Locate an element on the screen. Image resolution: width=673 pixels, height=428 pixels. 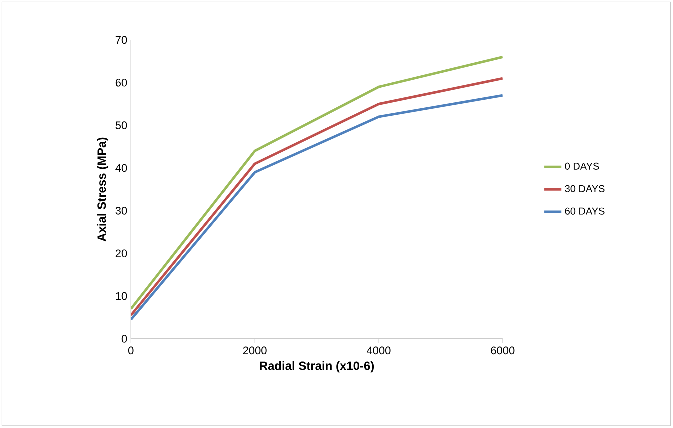
y-tick-label: 60 is located at coordinates (122, 82).